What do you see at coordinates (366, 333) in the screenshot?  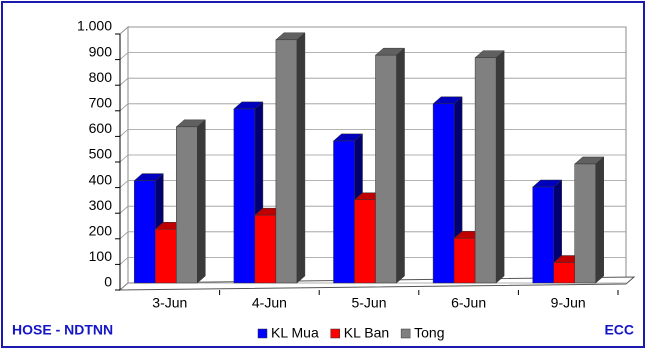 I see `legend-label: KL Ban` at bounding box center [366, 333].